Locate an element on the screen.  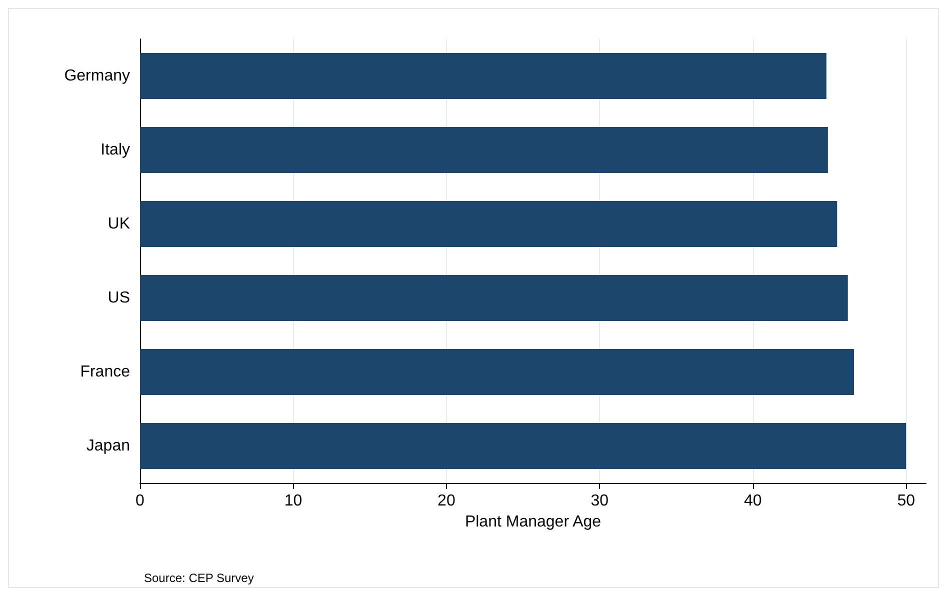
x-tick-label: 0 is located at coordinates (140, 501).